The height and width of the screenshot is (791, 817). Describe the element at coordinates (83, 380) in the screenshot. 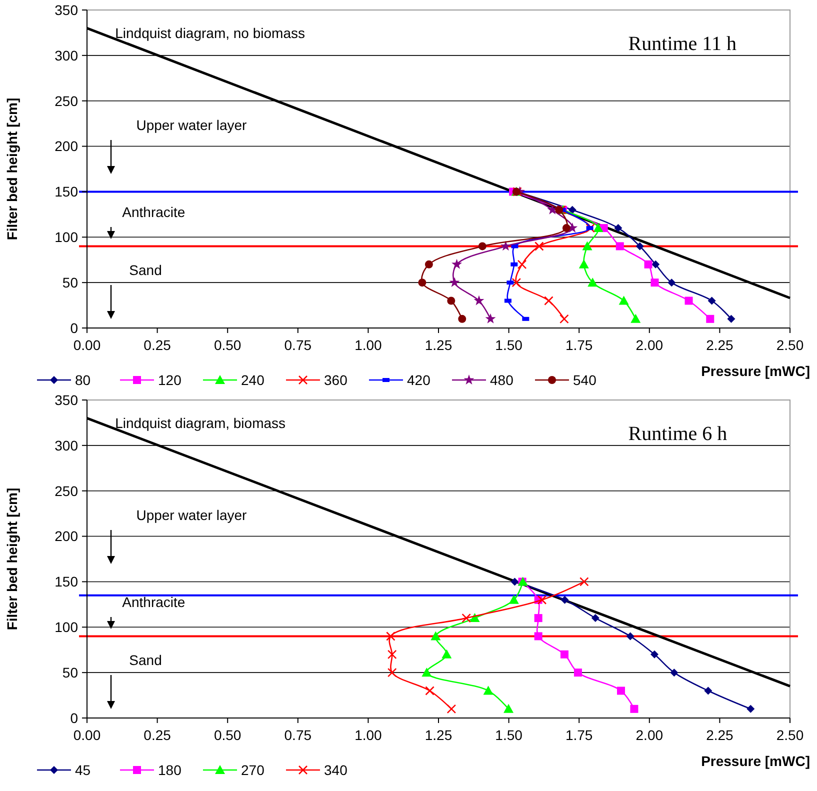

I see `legend-label: 80` at that location.